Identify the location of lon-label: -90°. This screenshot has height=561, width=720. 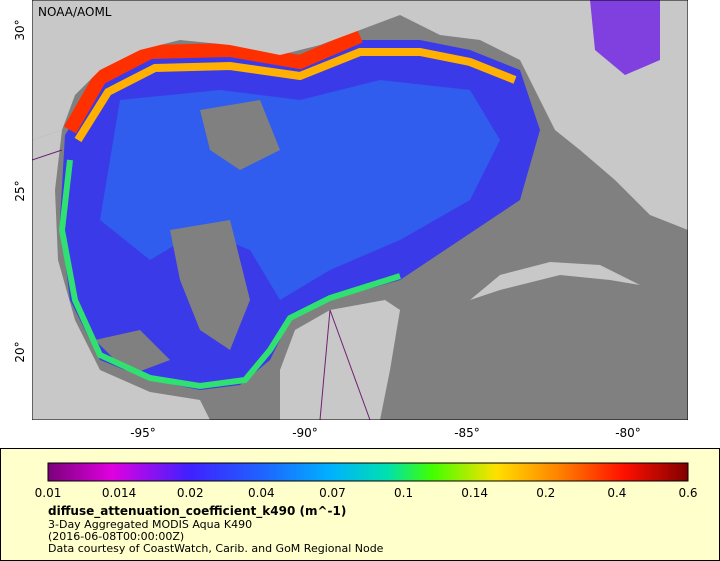
(305, 433).